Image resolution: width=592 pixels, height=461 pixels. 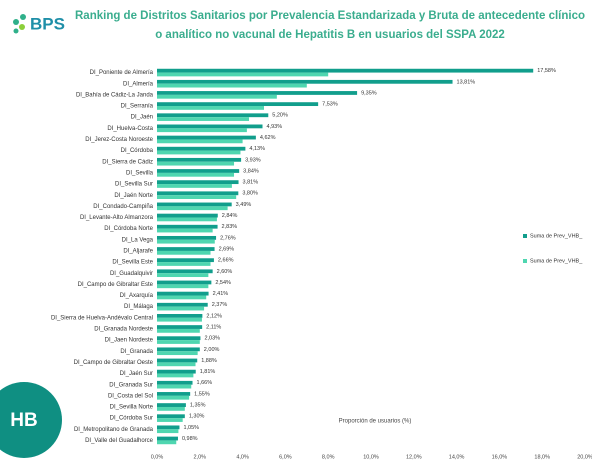 I want to click on value-label: 3,49%, so click(x=244, y=205).